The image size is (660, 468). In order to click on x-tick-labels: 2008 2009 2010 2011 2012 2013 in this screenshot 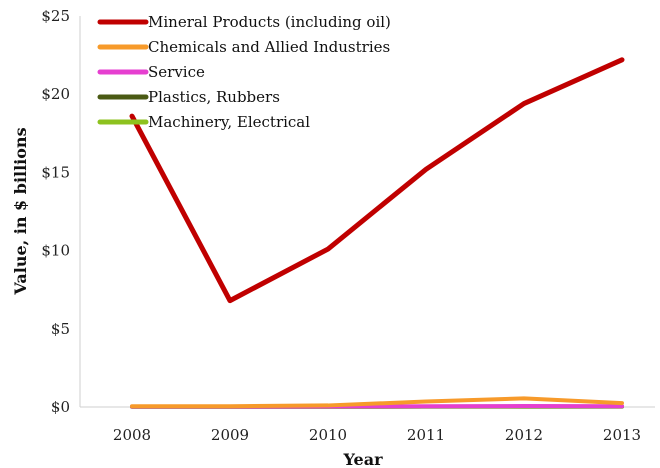, I will do `click(377, 435)`.